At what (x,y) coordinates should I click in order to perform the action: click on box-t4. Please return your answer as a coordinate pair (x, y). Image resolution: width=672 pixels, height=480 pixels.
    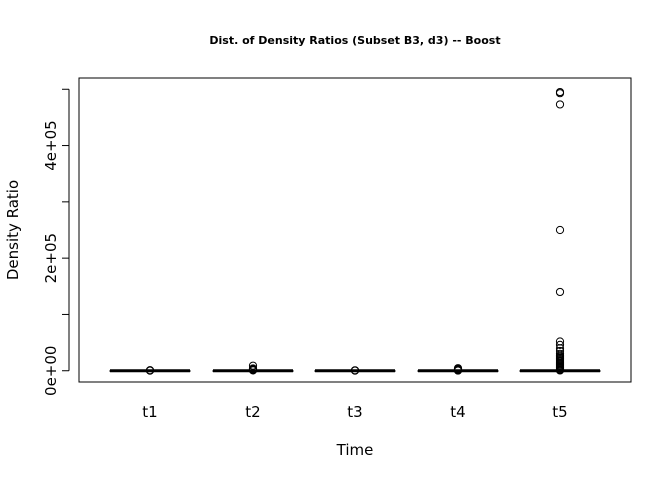
    Looking at the image, I should click on (458, 369).